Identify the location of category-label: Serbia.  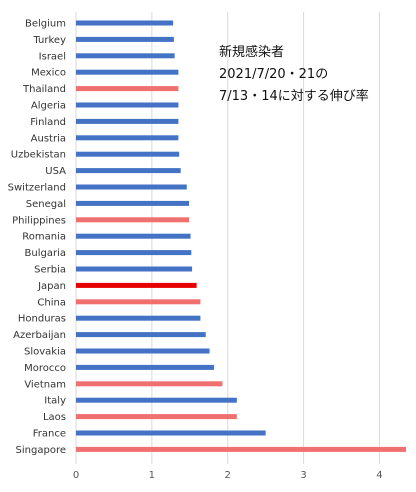
(50, 270).